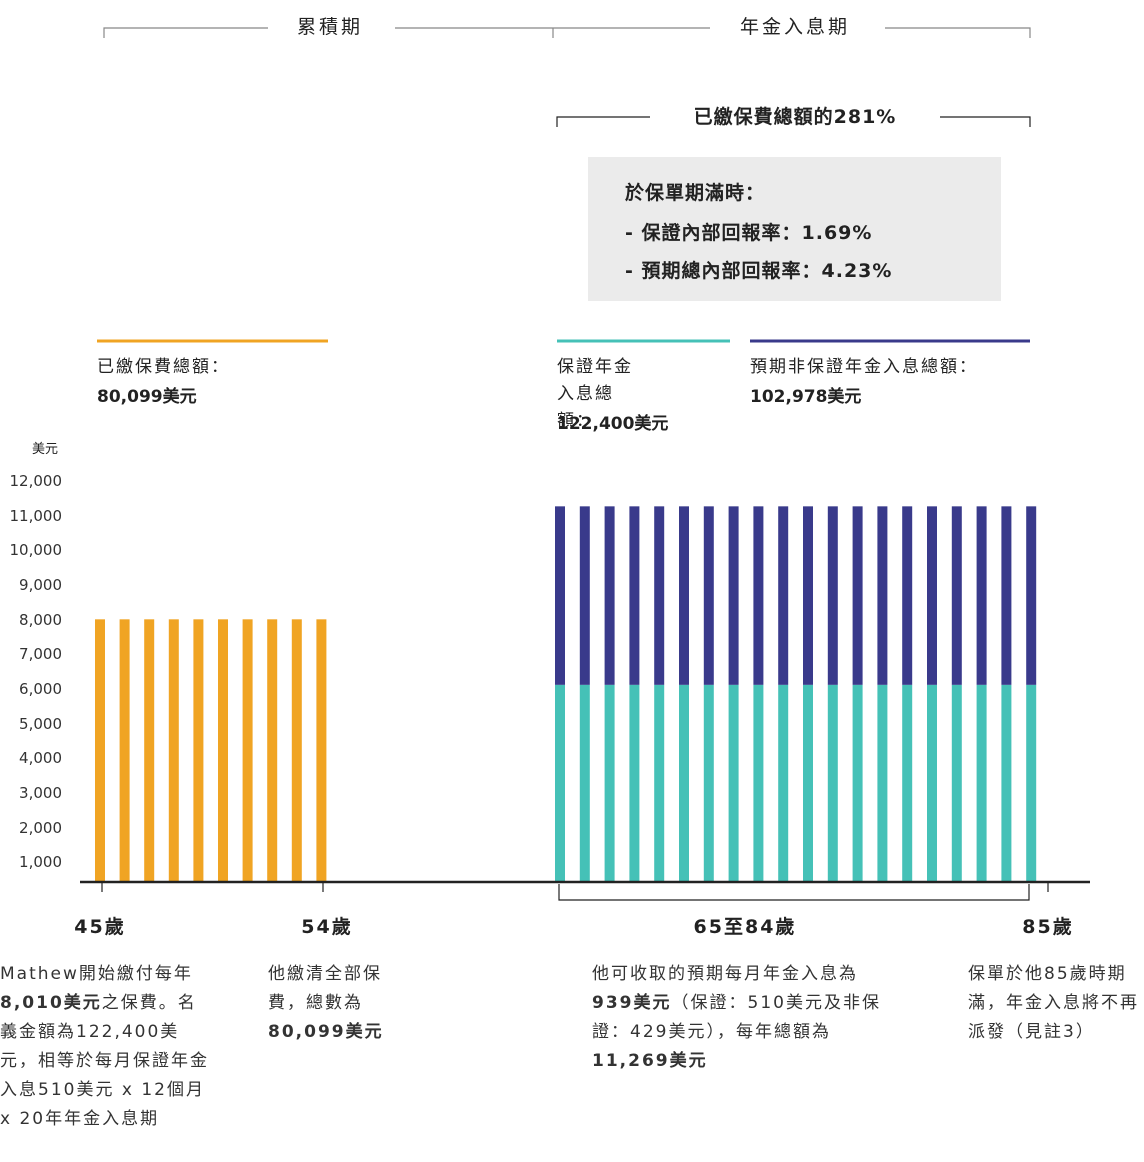  Describe the element at coordinates (695, 193) in the screenshot. I see `box-text: 於保單期滿時：` at that location.